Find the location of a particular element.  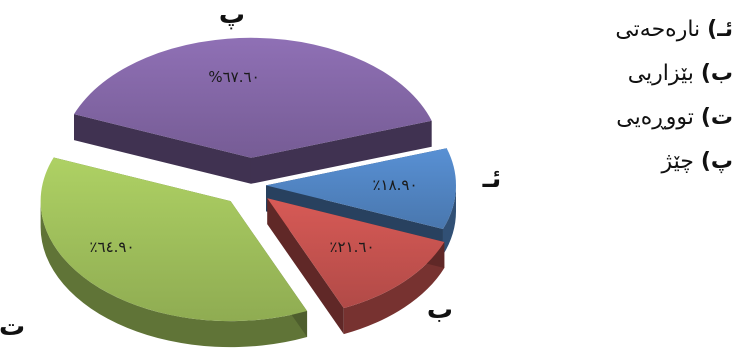

legend-item-t: ت) تووڕەیی is located at coordinates (653, 118).